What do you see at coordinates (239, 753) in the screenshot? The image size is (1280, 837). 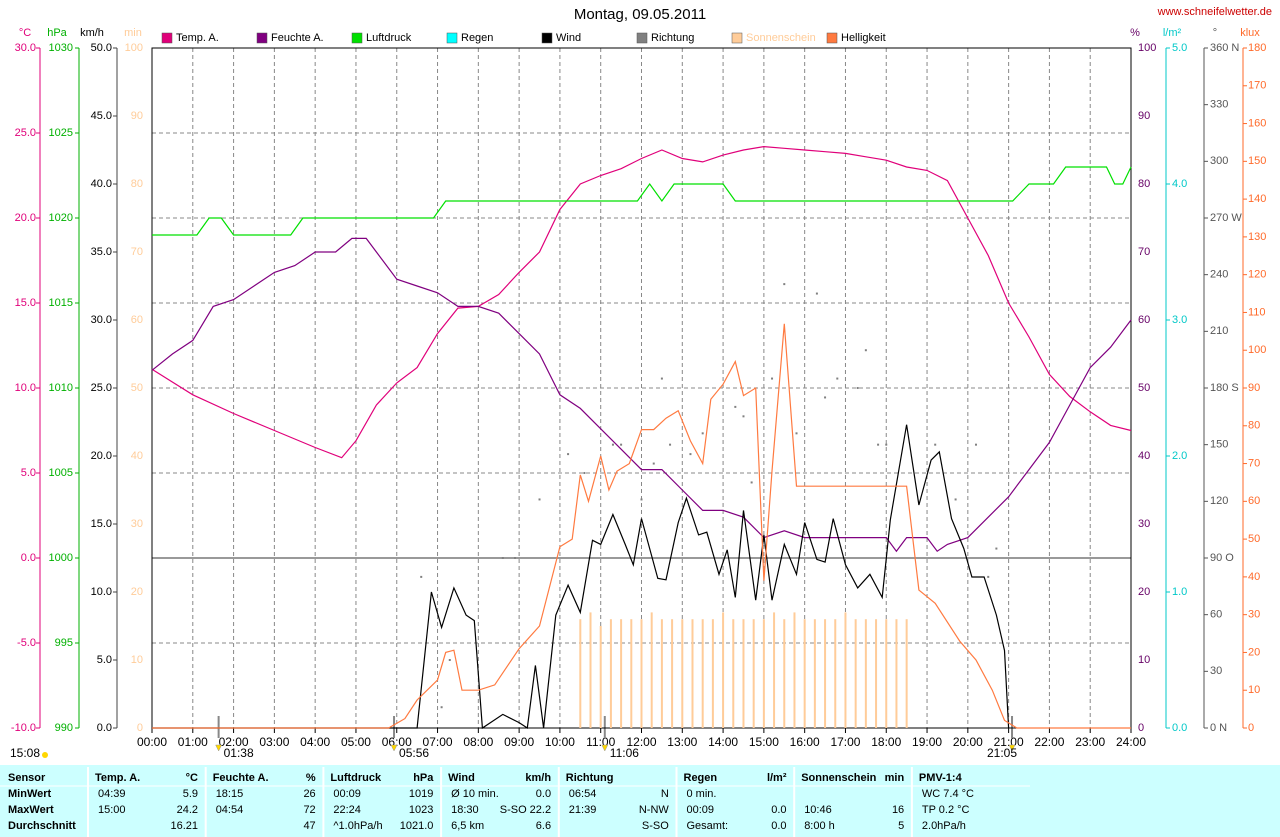 I see `event-label: 01:38` at bounding box center [239, 753].